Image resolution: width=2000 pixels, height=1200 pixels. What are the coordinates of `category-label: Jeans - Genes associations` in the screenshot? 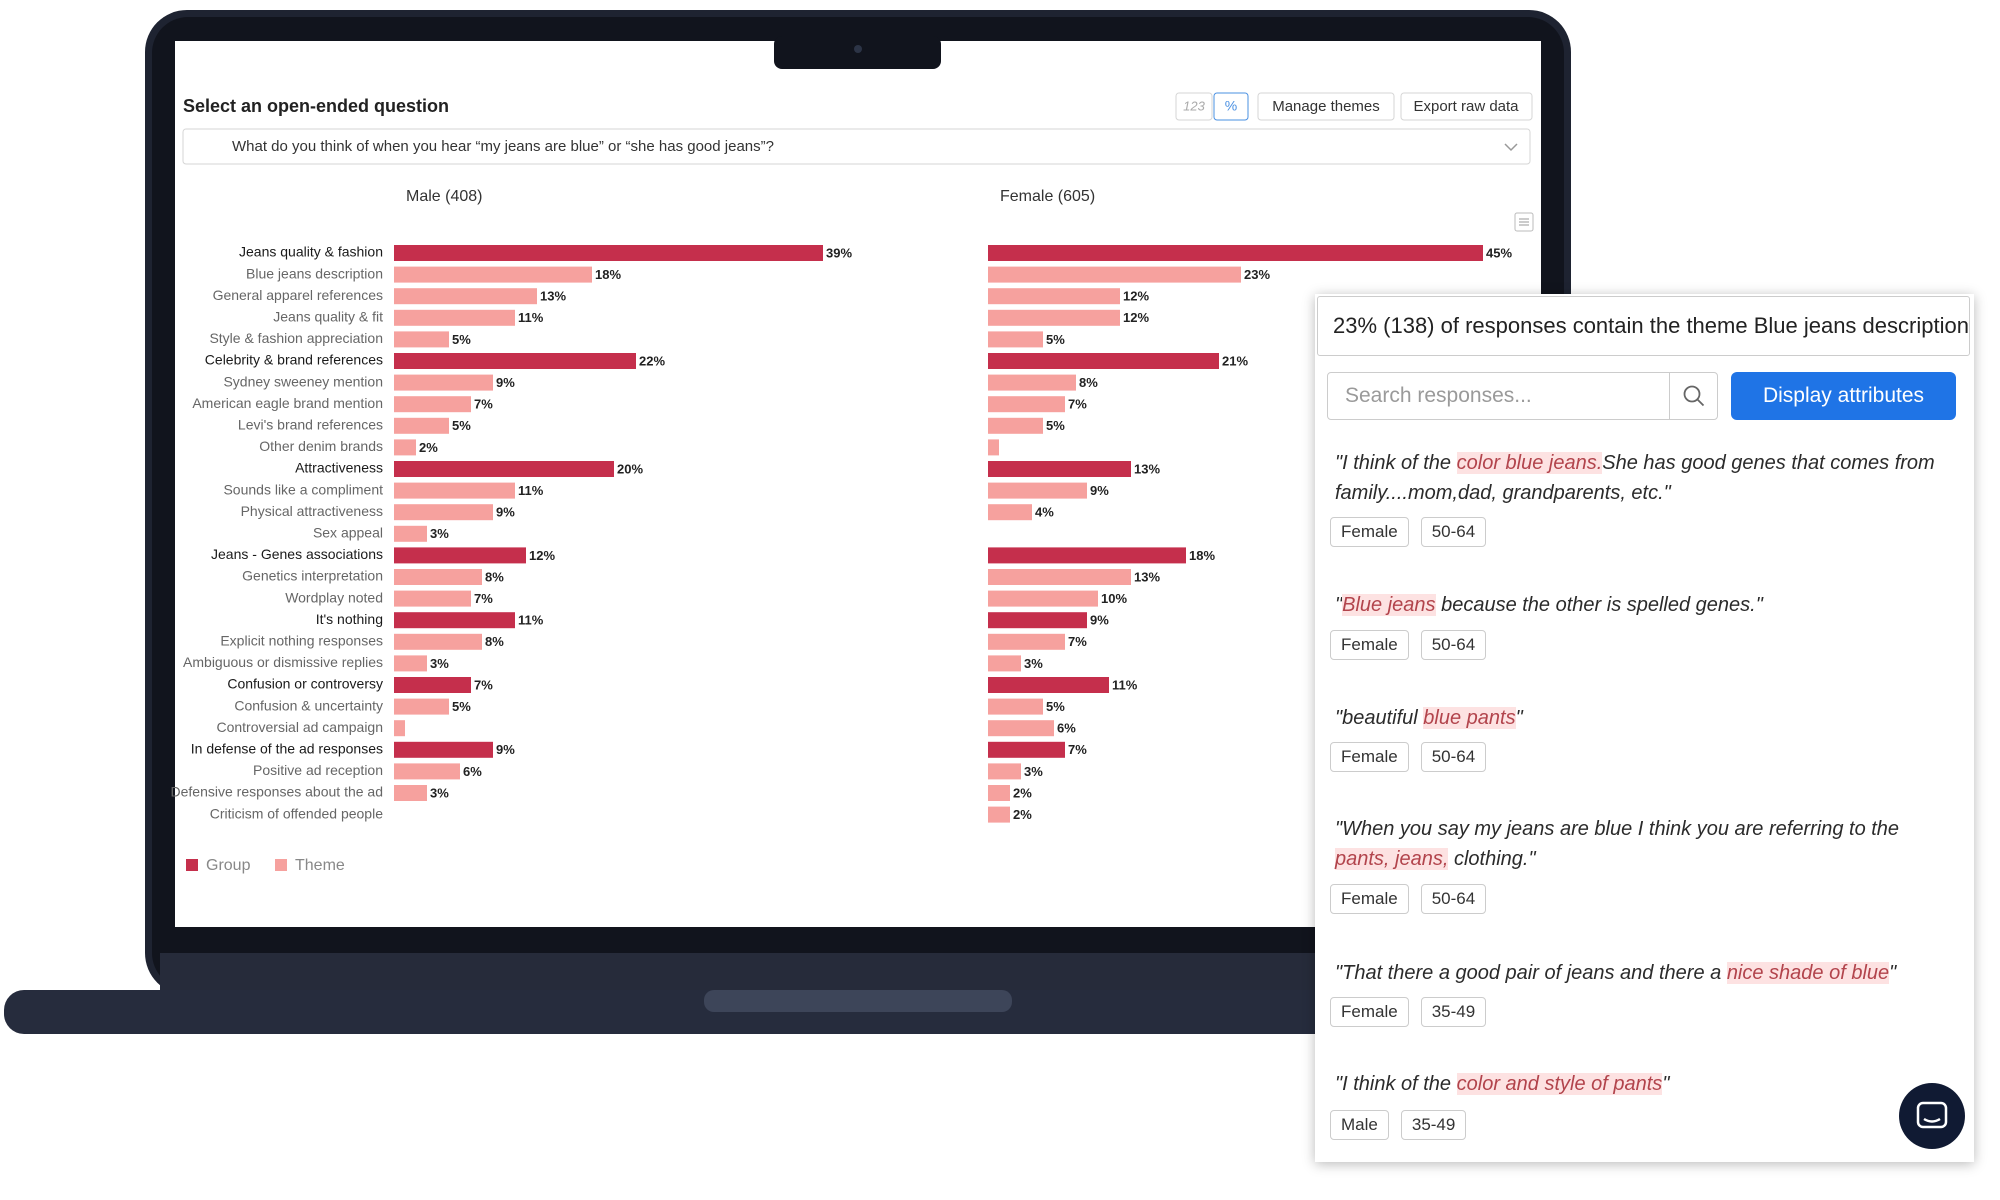 It's located at (297, 554).